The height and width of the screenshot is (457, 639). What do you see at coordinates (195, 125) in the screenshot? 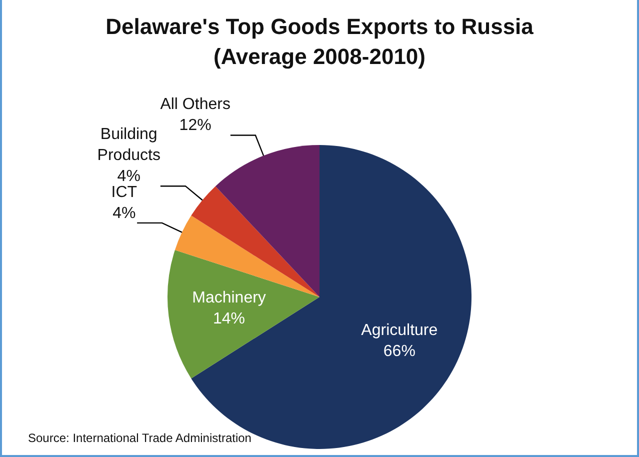
I see `data-label: 12%` at bounding box center [195, 125].